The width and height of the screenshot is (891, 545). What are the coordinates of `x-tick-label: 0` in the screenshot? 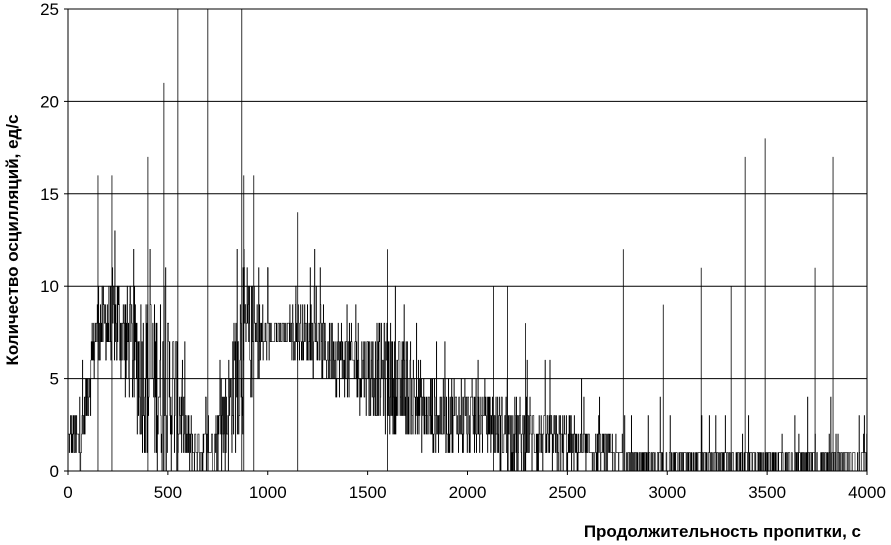 It's located at (67, 492).